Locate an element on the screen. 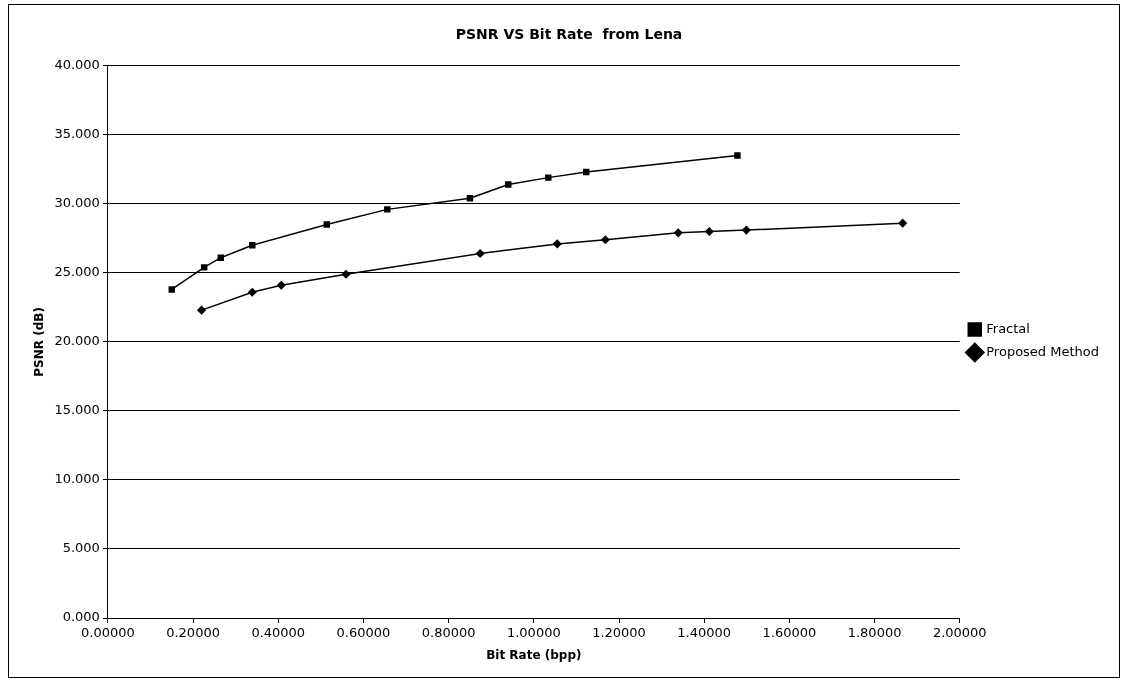 This screenshot has height=685, width=1130. y-tick-label: 0.000 is located at coordinates (81, 617).